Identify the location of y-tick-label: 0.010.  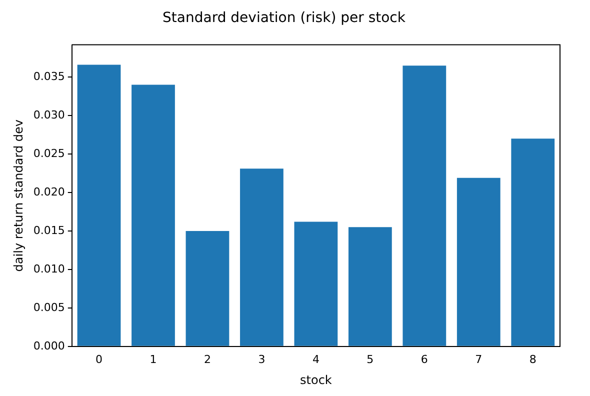
(49, 269).